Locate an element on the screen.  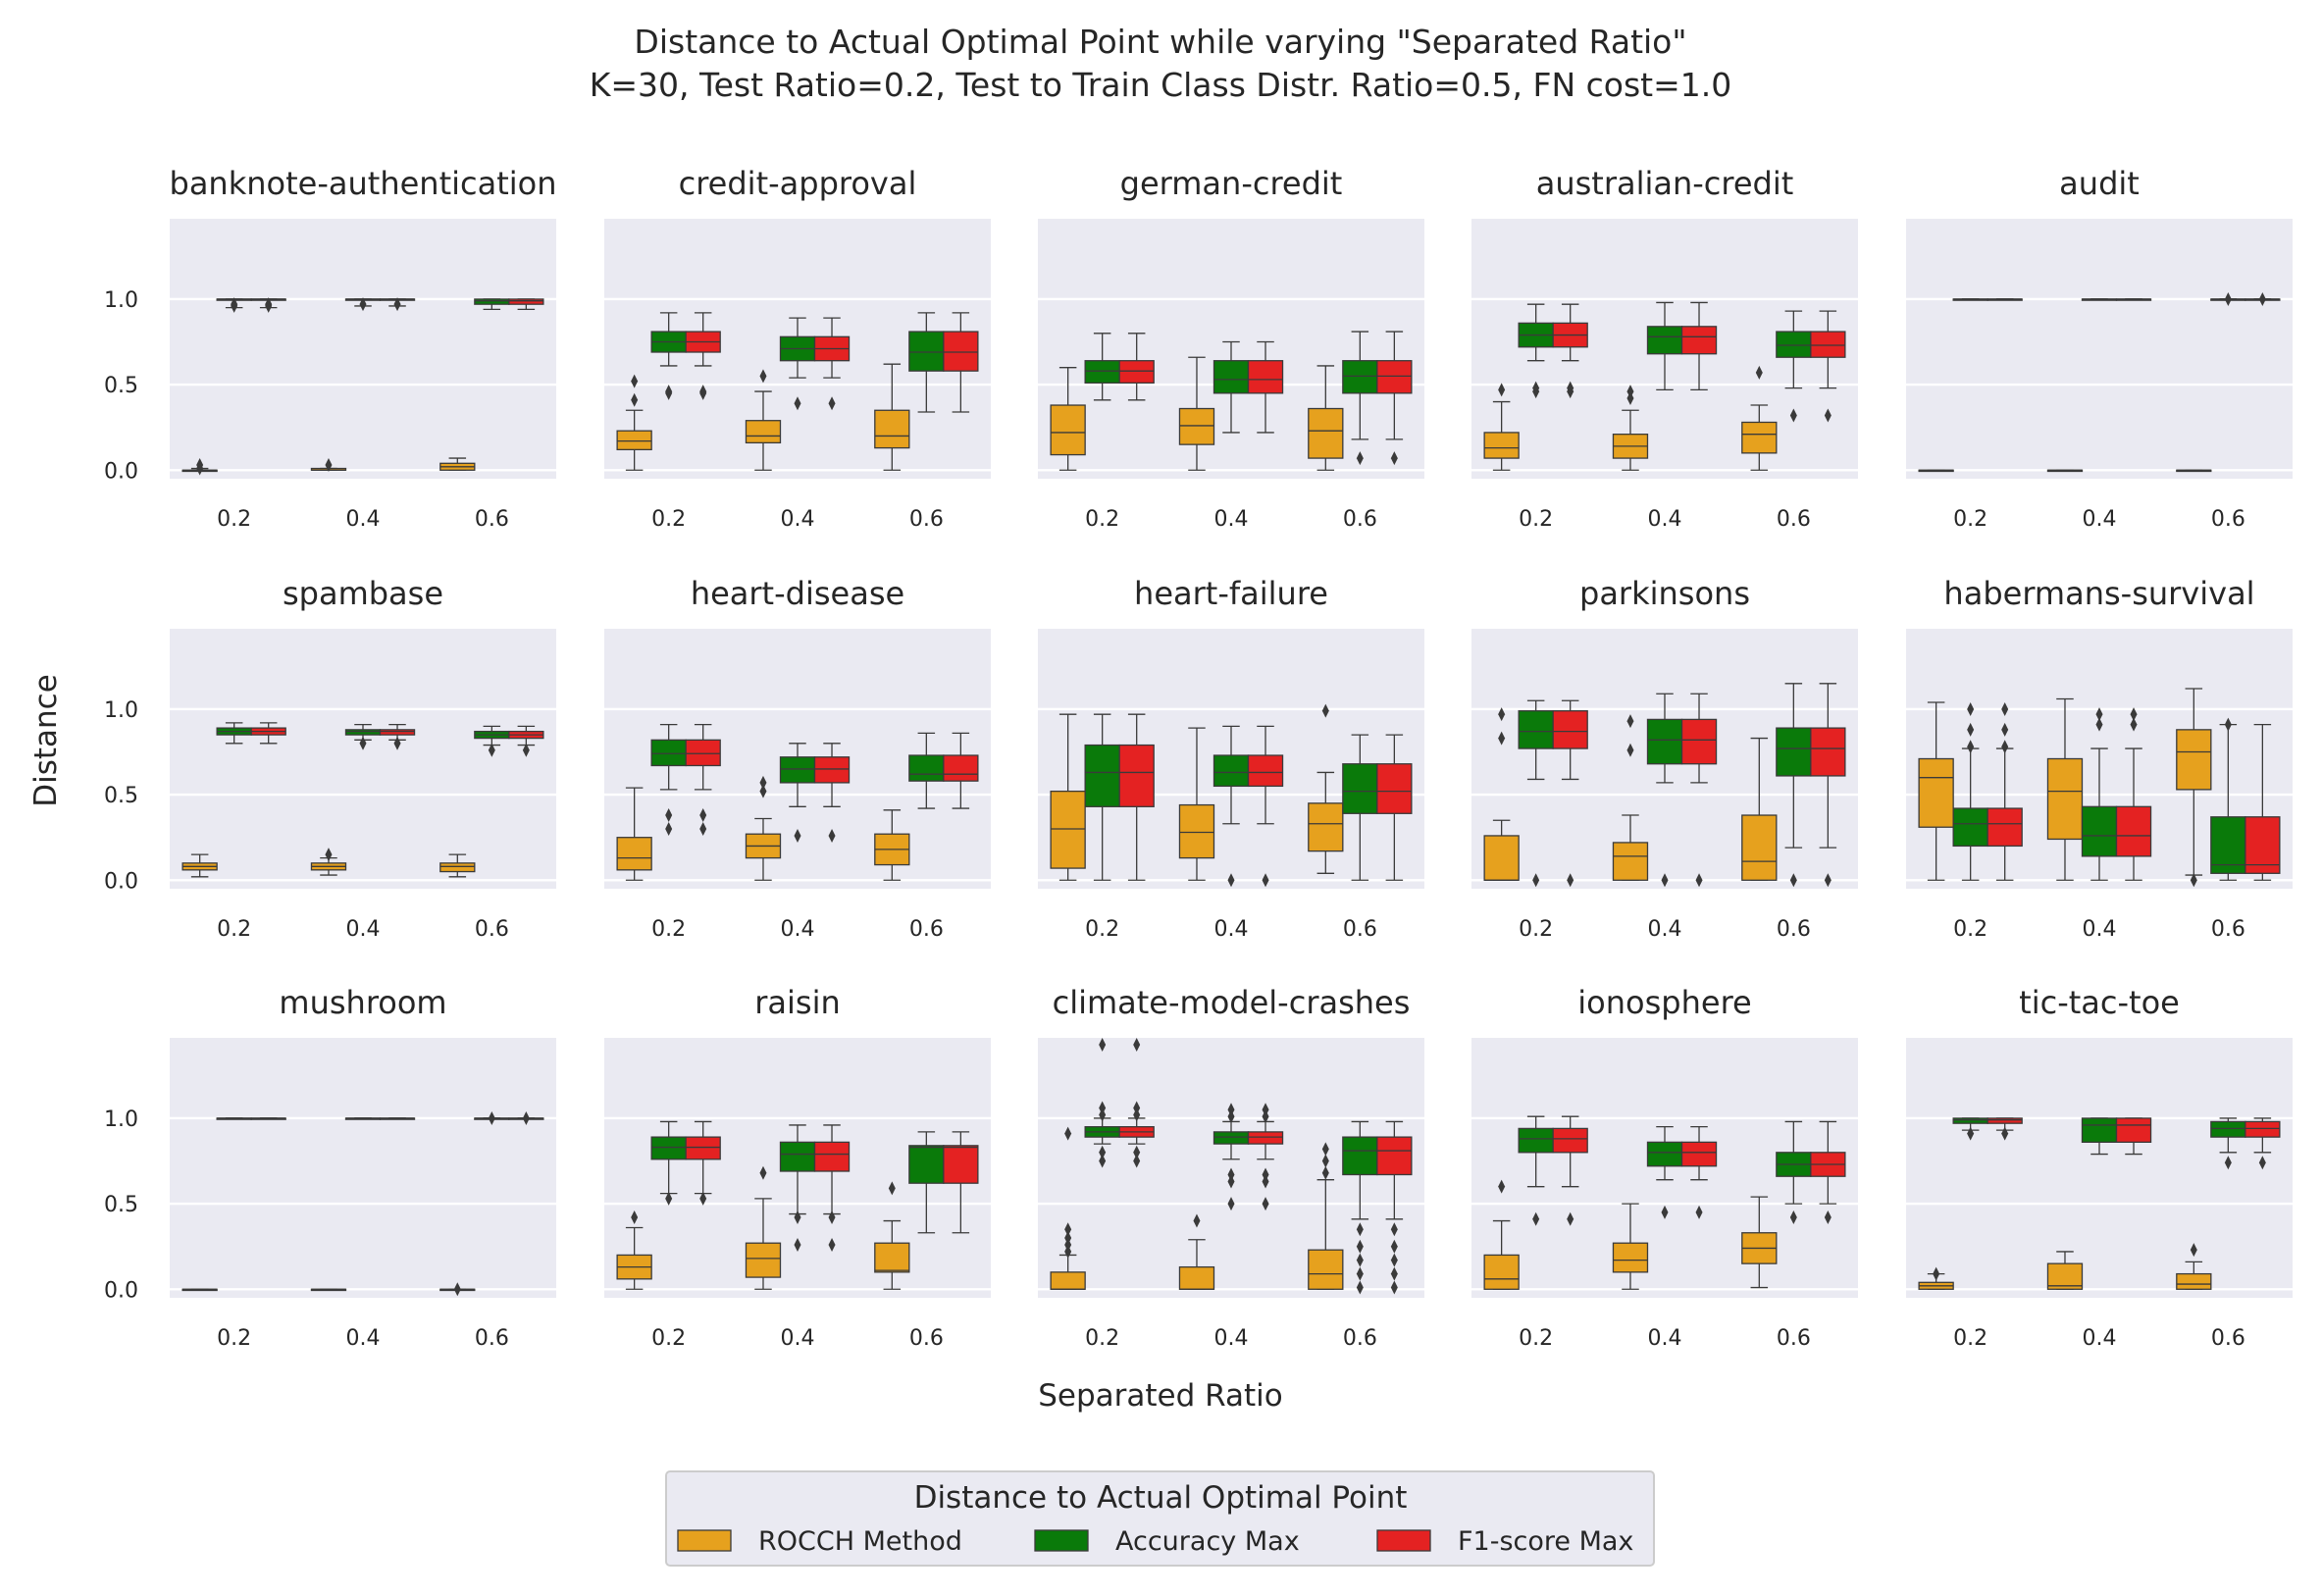
legend-title: Distance to Actual Optimal Point is located at coordinates (1161, 1498).